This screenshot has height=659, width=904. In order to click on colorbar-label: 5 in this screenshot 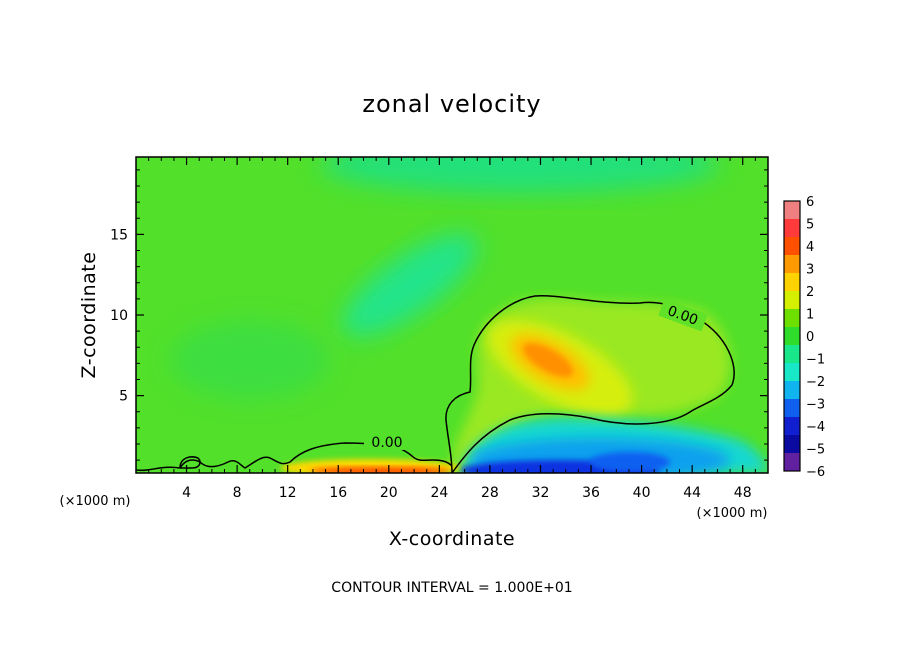, I will do `click(810, 225)`.